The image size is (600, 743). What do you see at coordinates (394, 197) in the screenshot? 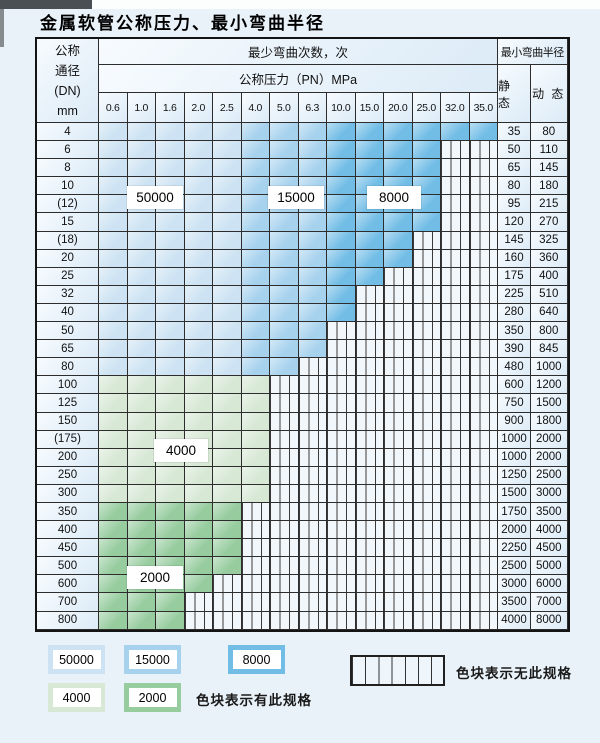
I see `cycles-label-8000: 8000` at bounding box center [394, 197].